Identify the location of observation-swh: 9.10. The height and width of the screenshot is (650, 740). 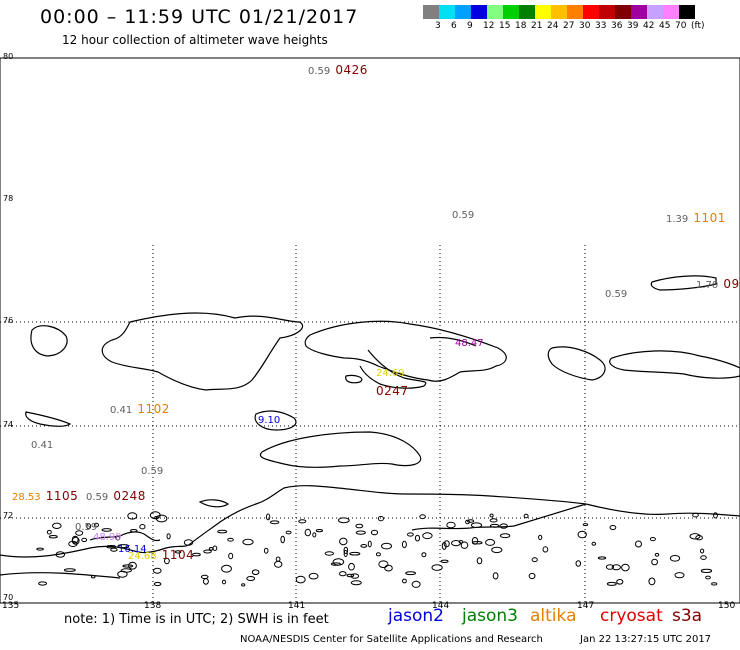
(269, 420).